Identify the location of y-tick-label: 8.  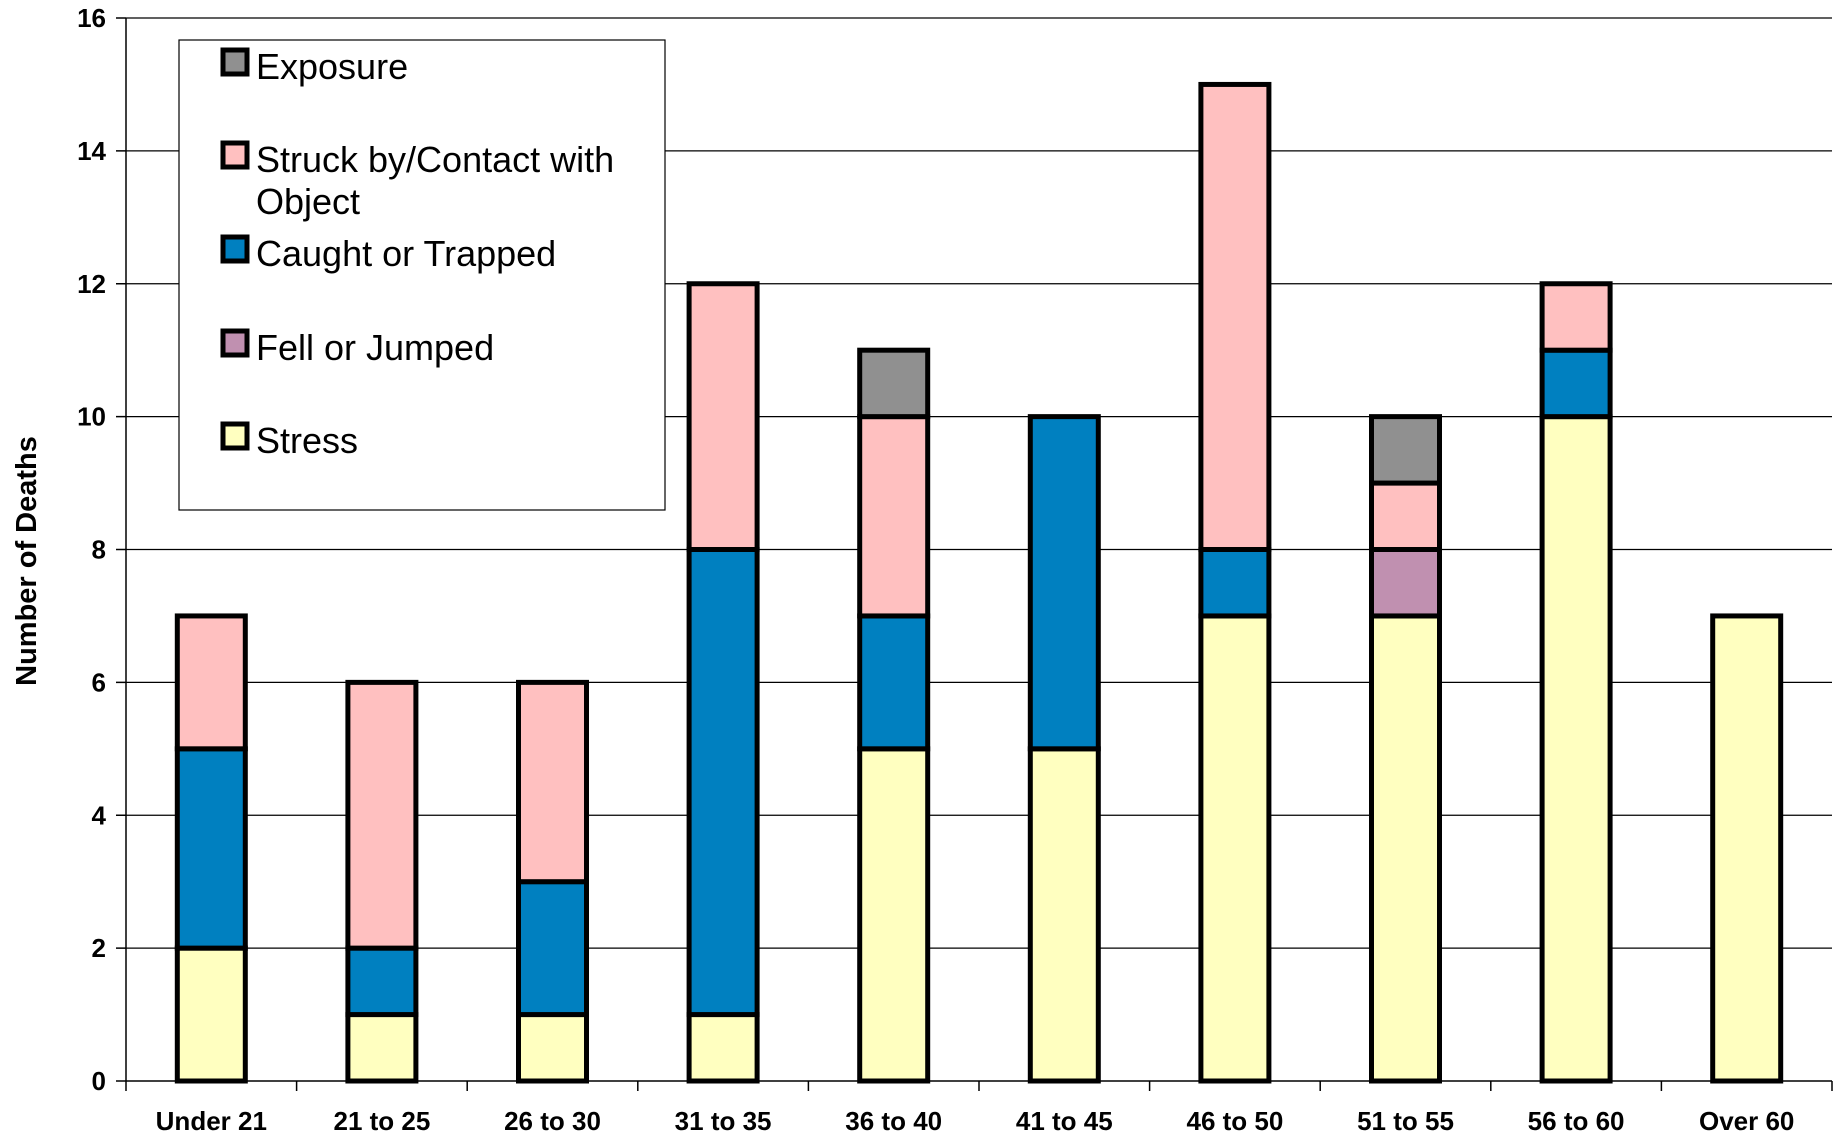
(99, 550).